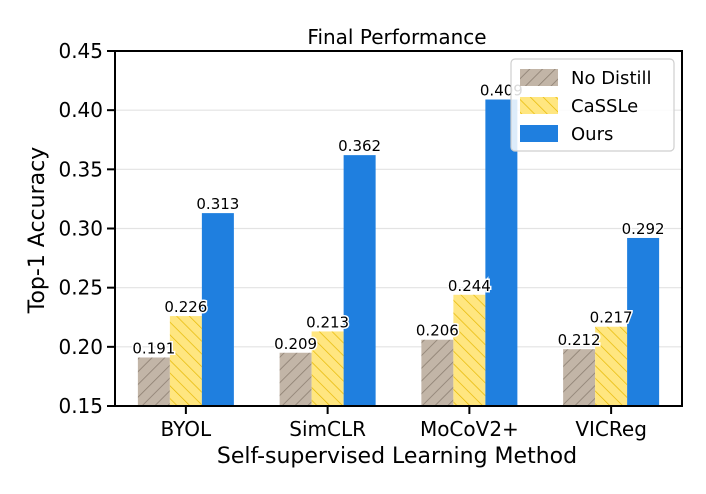 This screenshot has width=706, height=494. I want to click on data-label-cassle-2: 0.244, so click(469, 286).